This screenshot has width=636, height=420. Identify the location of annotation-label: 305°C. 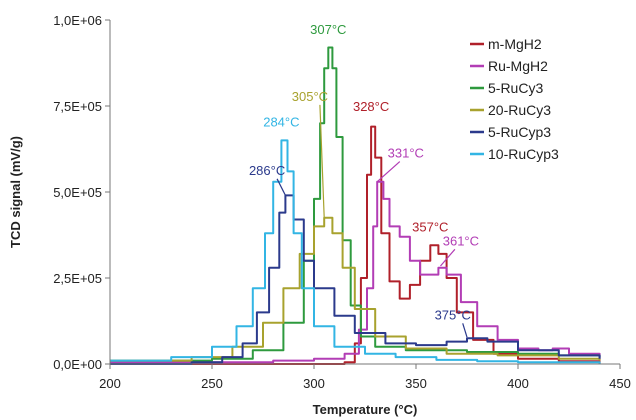
(310, 96).